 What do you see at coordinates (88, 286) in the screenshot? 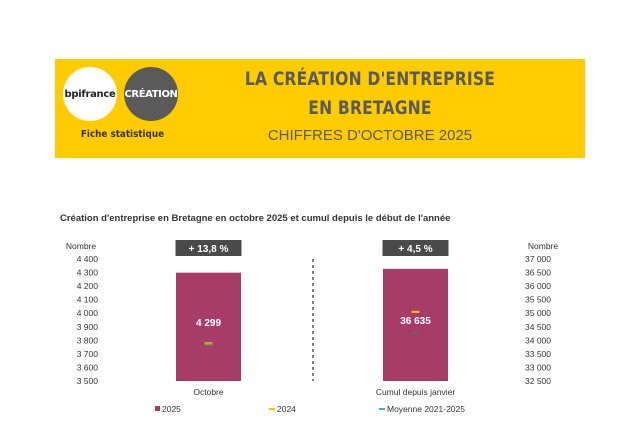
I see `y-tick-label: 4 200` at bounding box center [88, 286].